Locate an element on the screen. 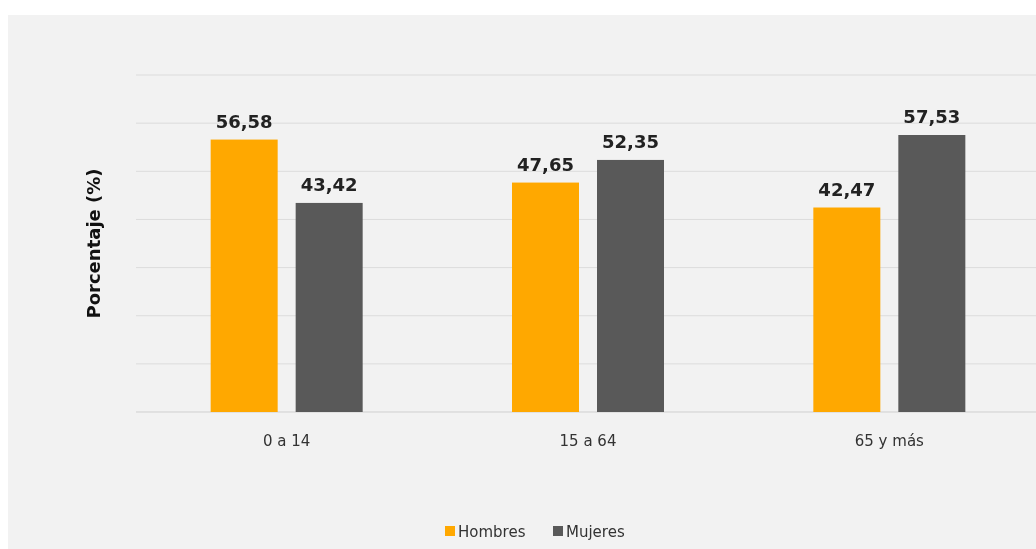 The height and width of the screenshot is (549, 1036). legend-label: Hombres is located at coordinates (492, 532).